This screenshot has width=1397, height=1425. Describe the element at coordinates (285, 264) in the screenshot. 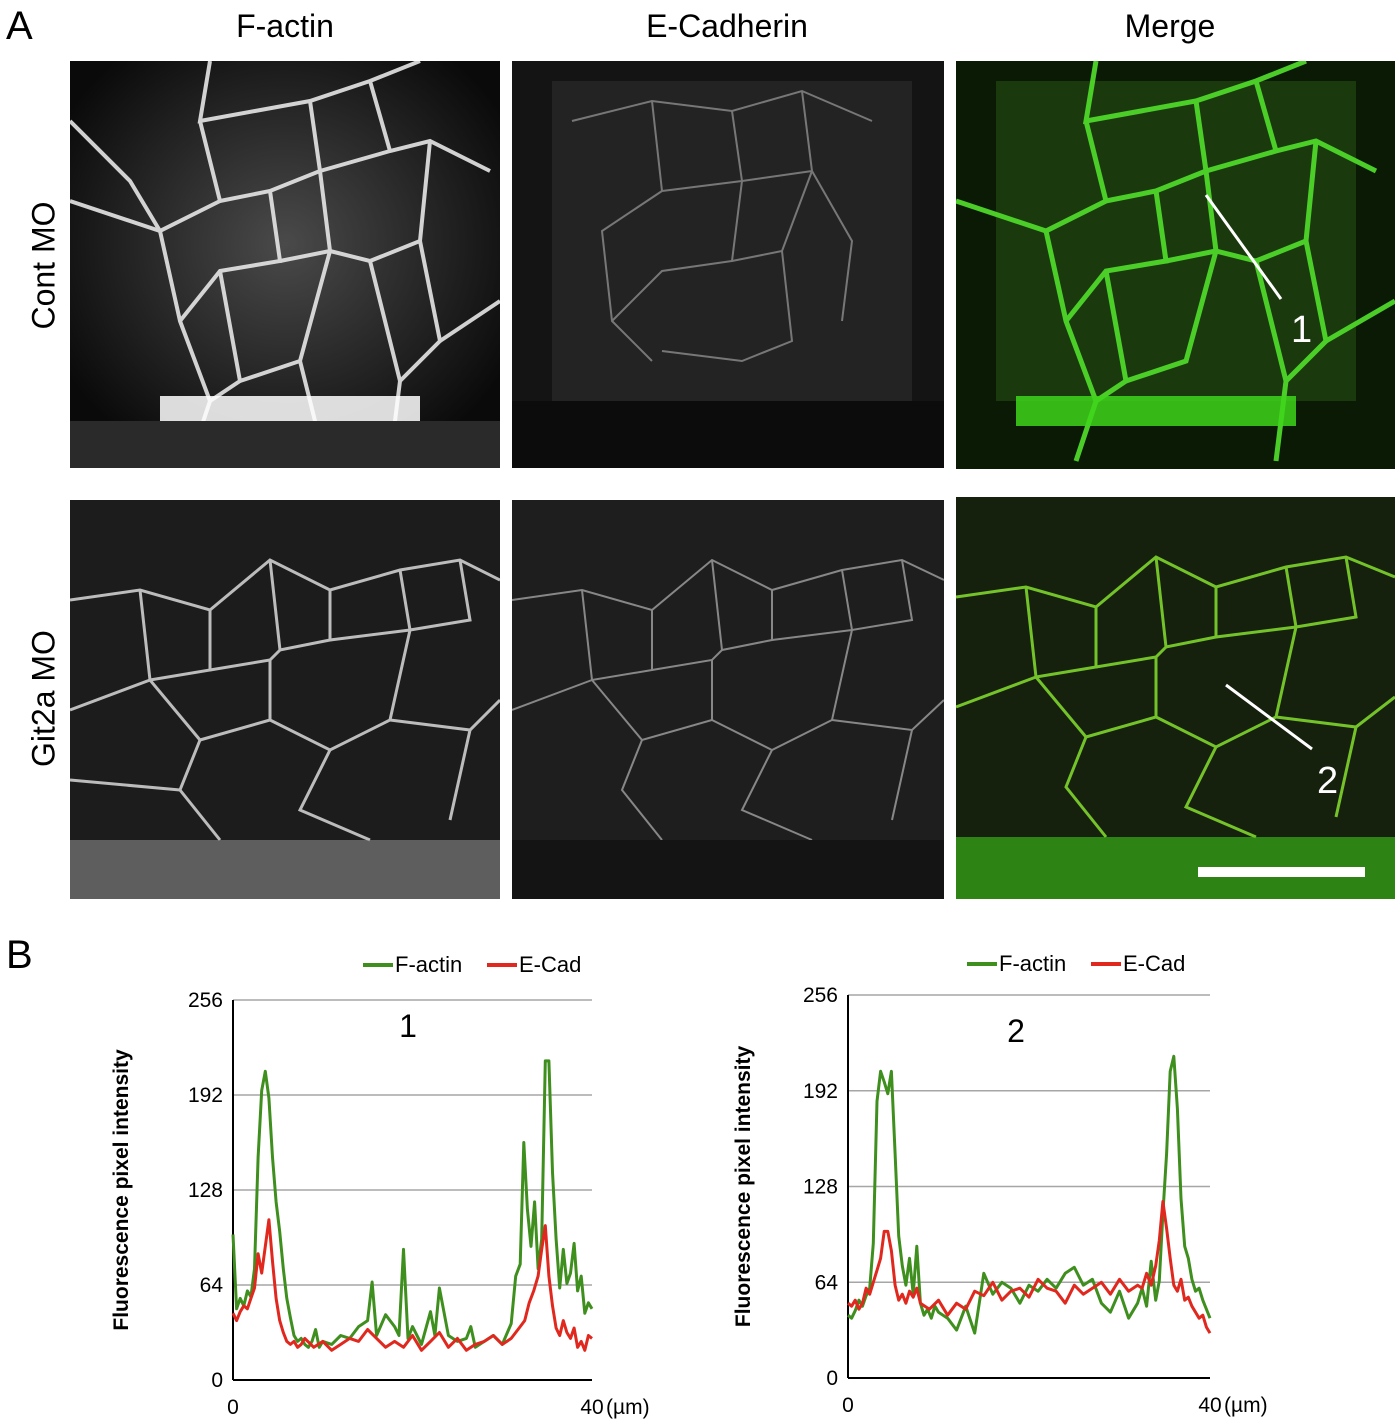

I see `micrograph-cont-mo-factin` at that location.